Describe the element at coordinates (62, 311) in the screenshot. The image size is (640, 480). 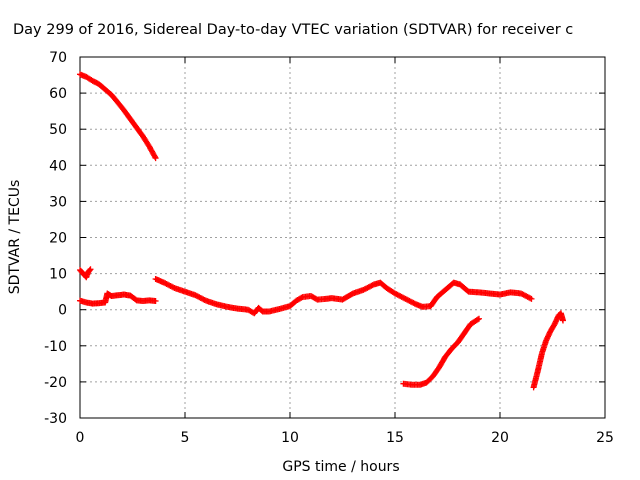
I see `y-tick-label: 0` at that location.